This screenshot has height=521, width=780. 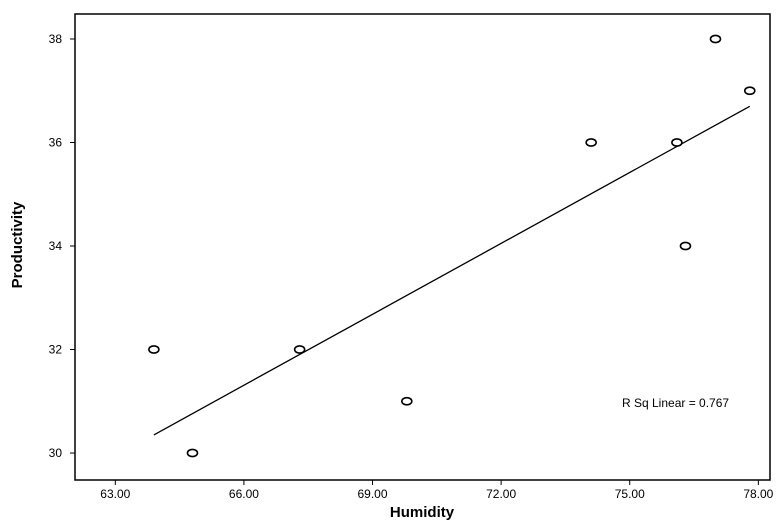 What do you see at coordinates (758, 494) in the screenshot?
I see `x-tick-label: 78.00` at bounding box center [758, 494].